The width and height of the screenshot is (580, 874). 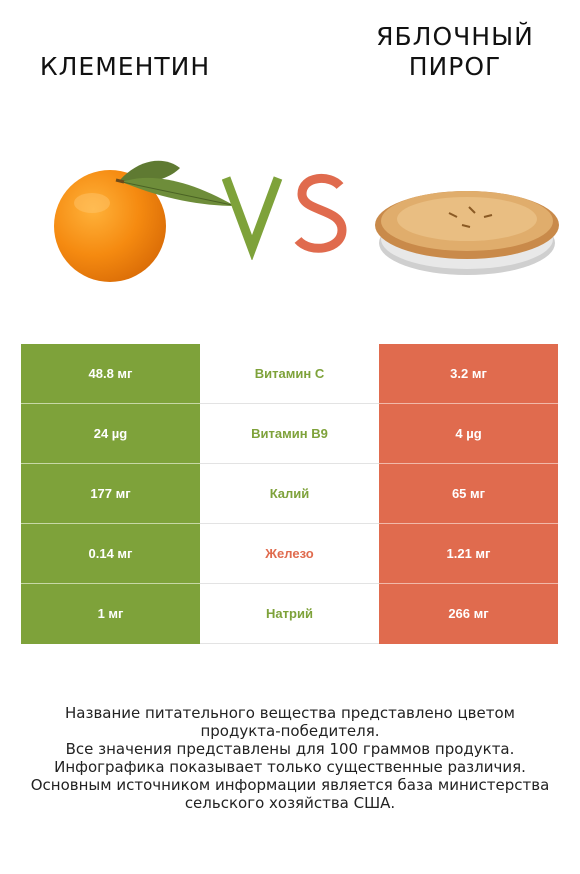 What do you see at coordinates (455, 66) in the screenshot?
I see `right-title-line2: ПИРОГ` at bounding box center [455, 66].